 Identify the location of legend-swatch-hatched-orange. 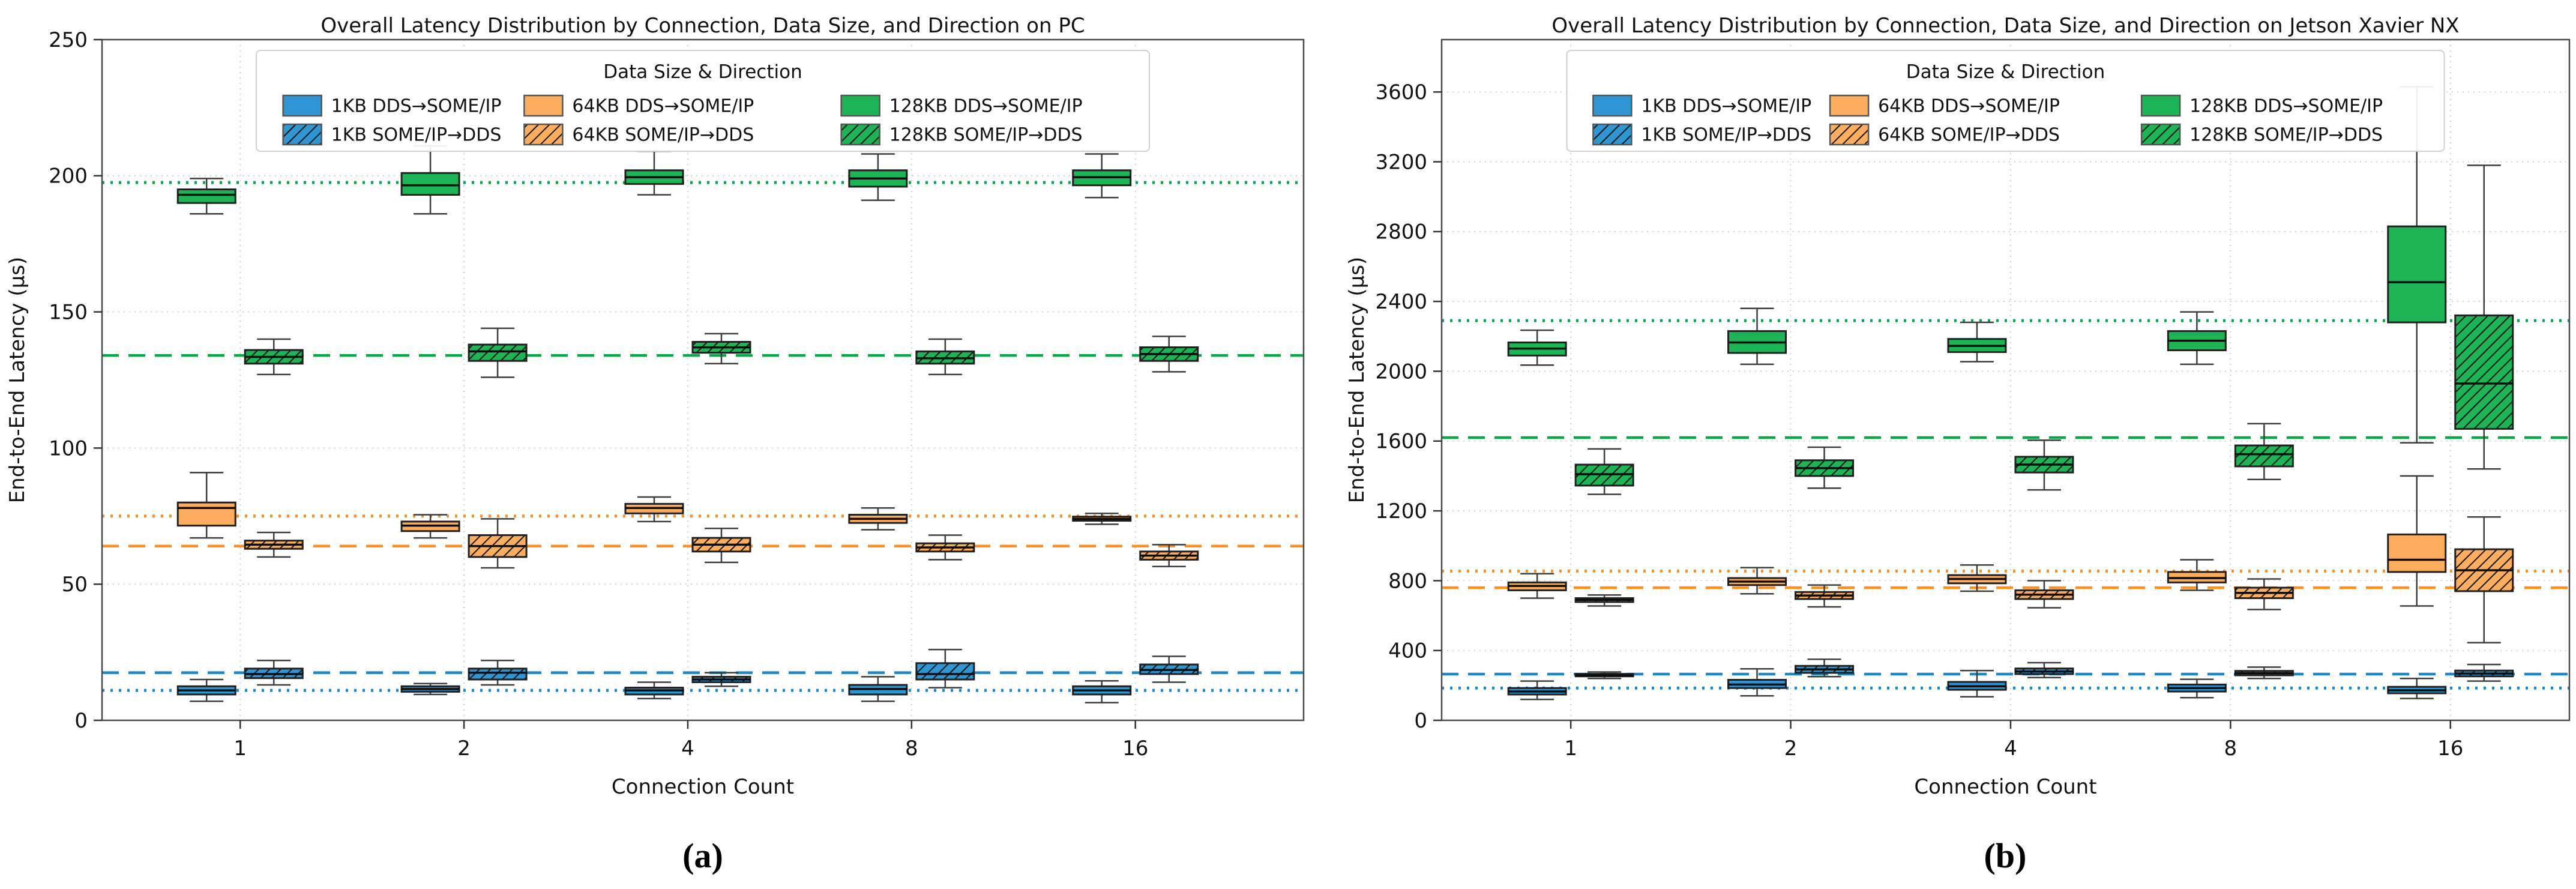
(543, 134).